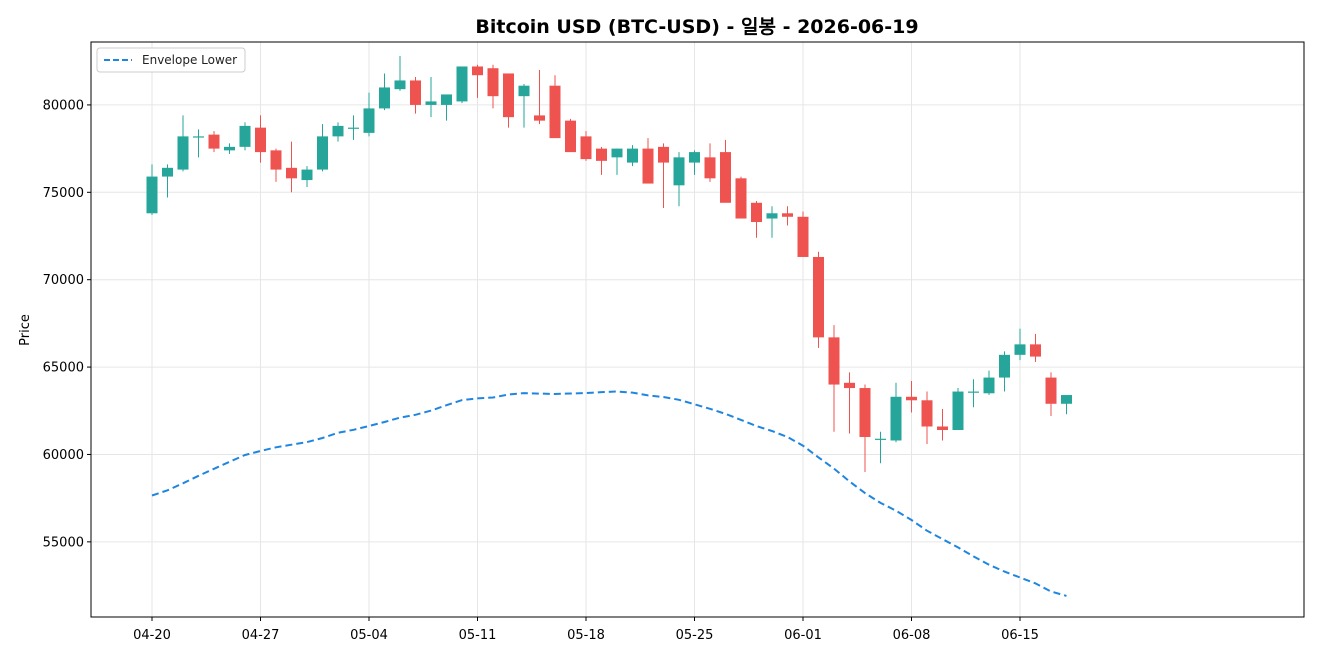  Describe the element at coordinates (63, 542) in the screenshot. I see `y-tick-label: 55000` at that location.